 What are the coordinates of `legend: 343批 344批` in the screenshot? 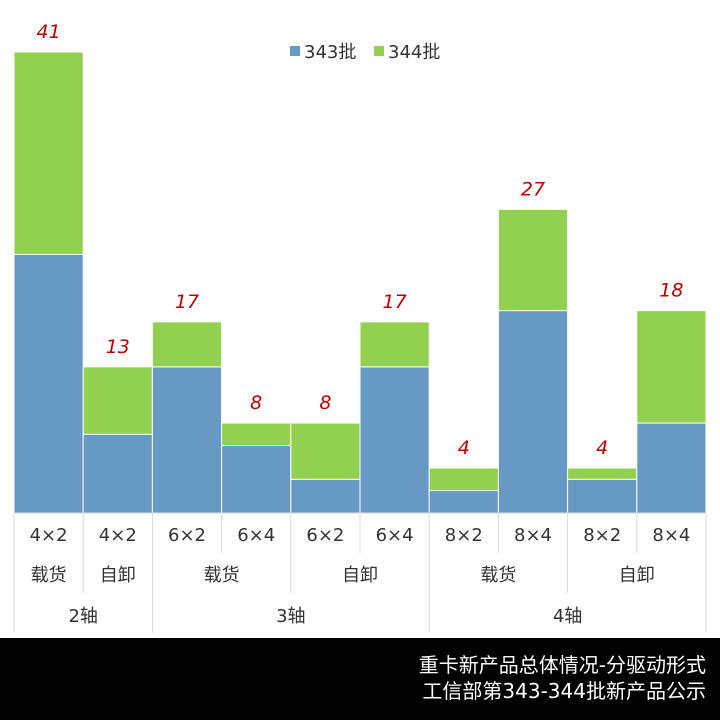 It's located at (365, 52).